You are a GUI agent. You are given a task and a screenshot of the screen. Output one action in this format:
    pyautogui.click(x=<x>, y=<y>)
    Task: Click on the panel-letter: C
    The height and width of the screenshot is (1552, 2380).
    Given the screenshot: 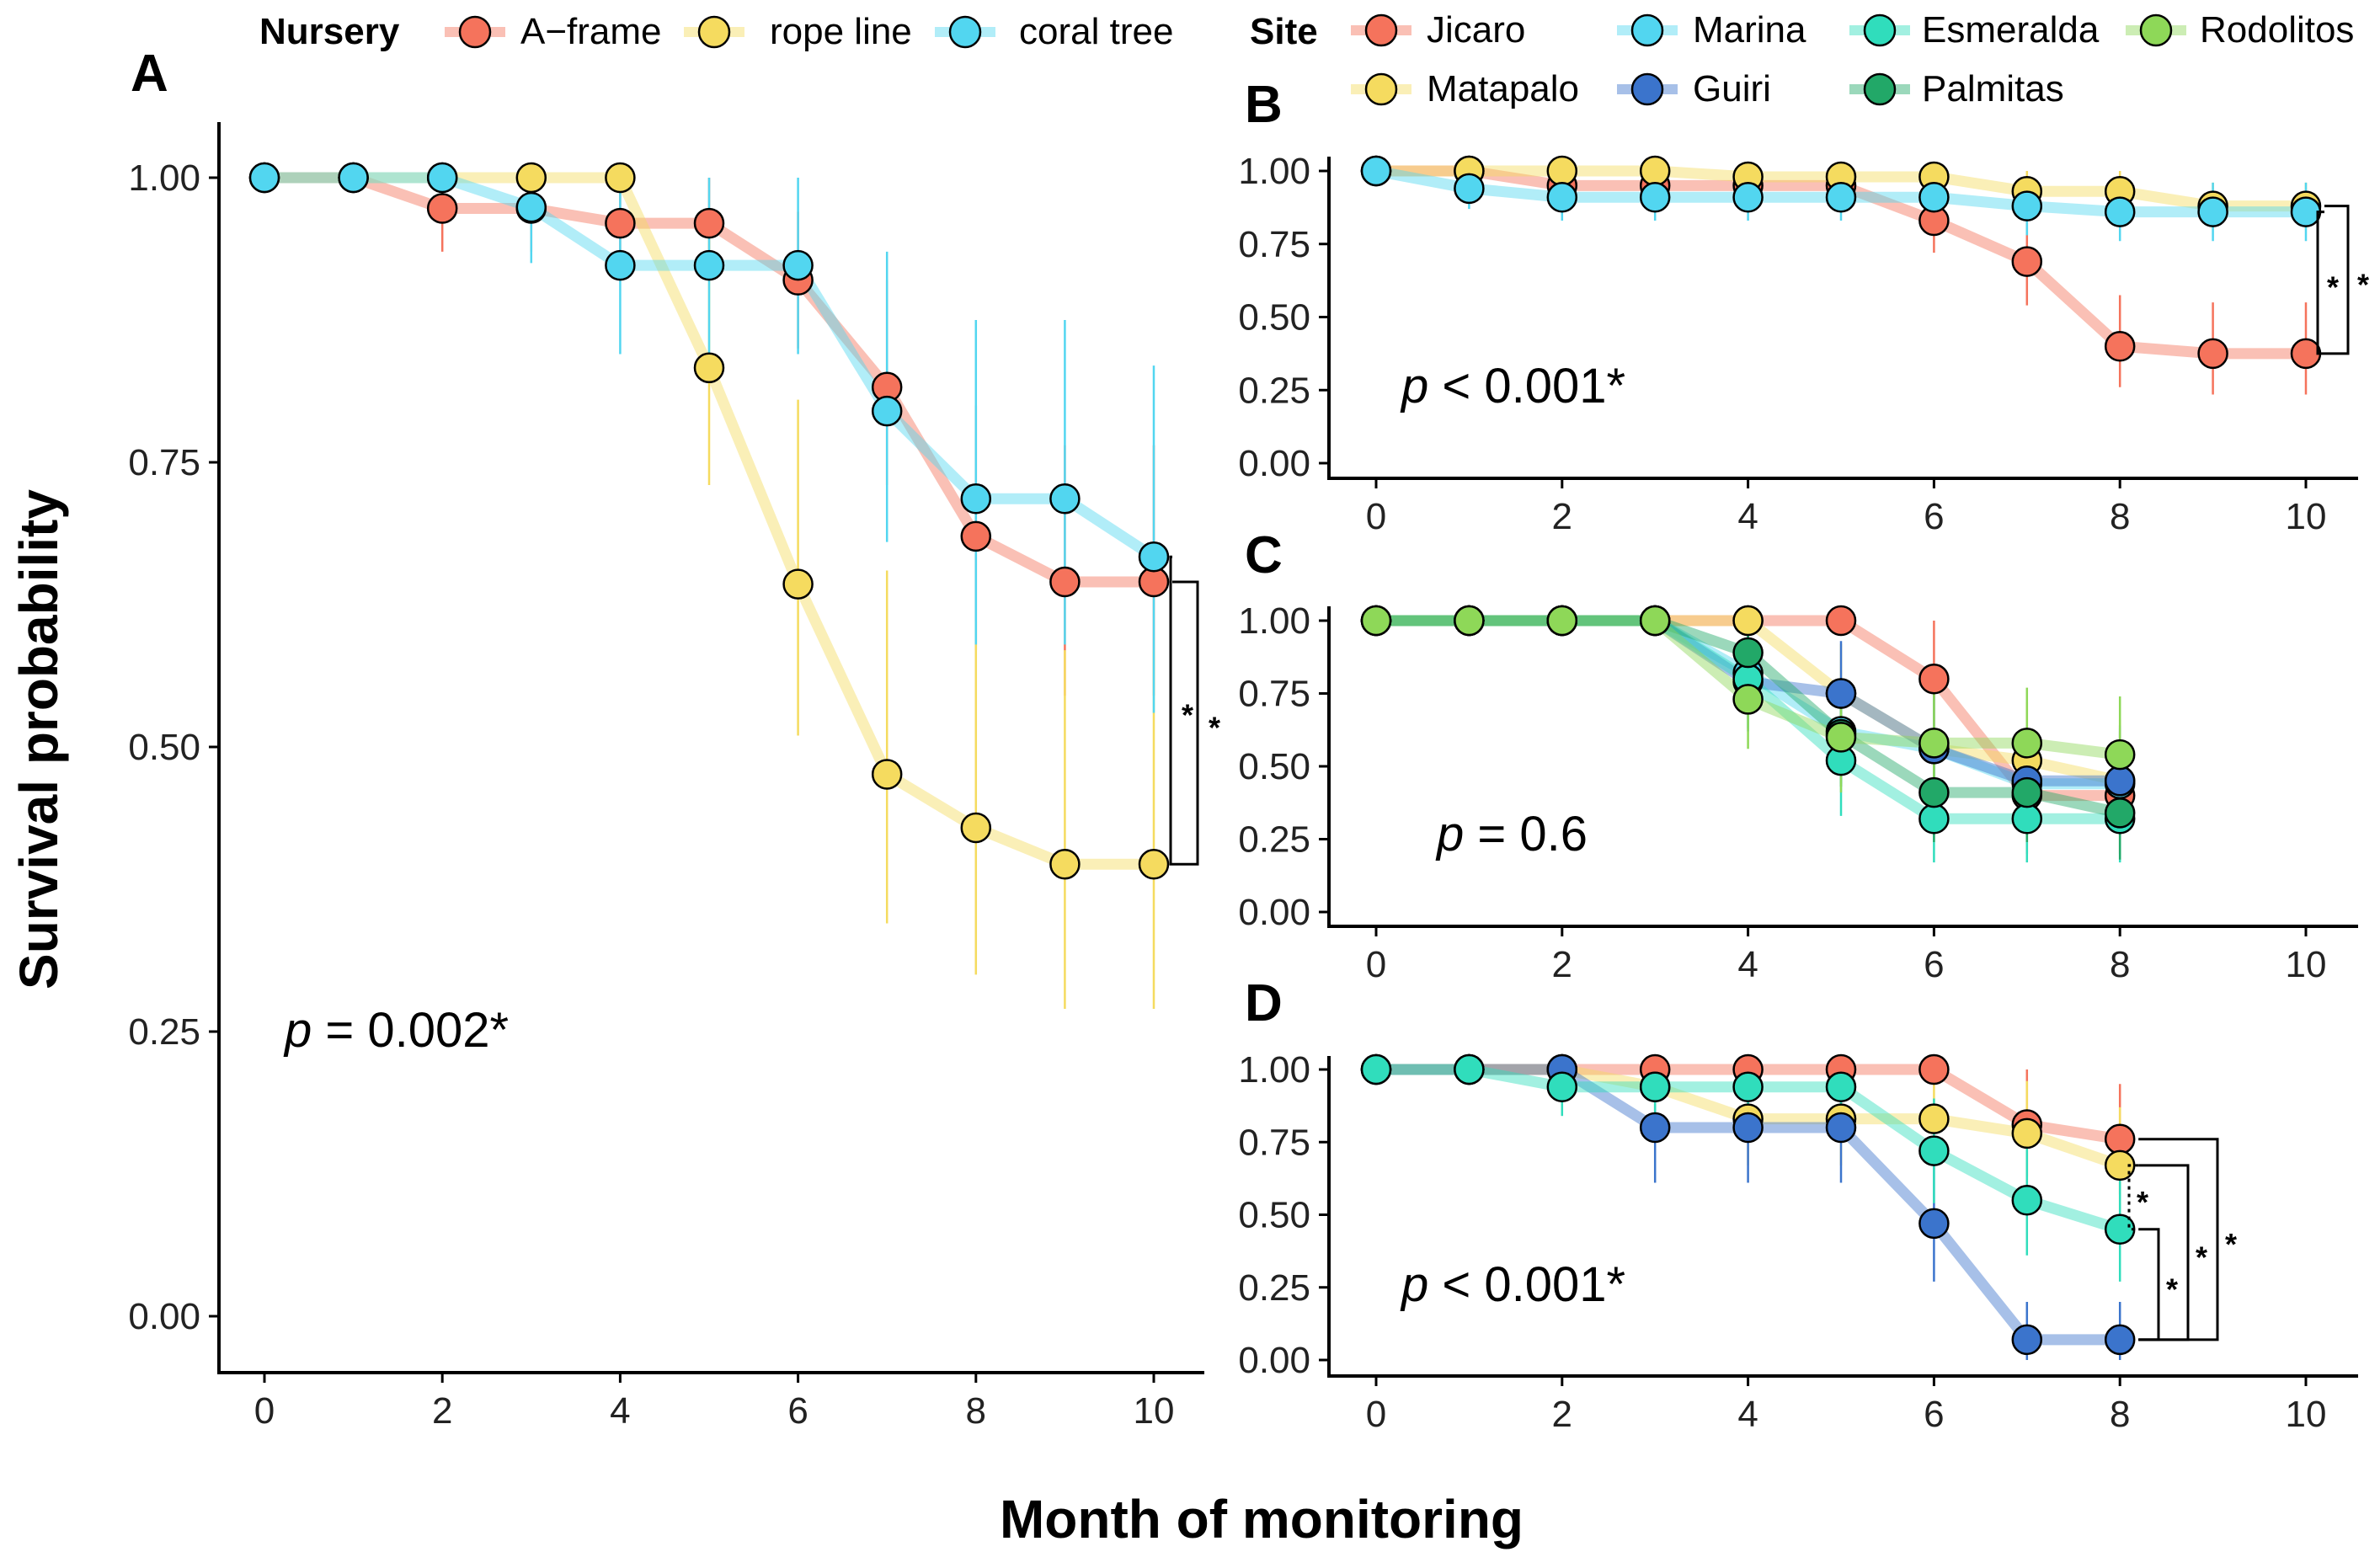 What is the action you would take?
    pyautogui.click(x=1264, y=555)
    